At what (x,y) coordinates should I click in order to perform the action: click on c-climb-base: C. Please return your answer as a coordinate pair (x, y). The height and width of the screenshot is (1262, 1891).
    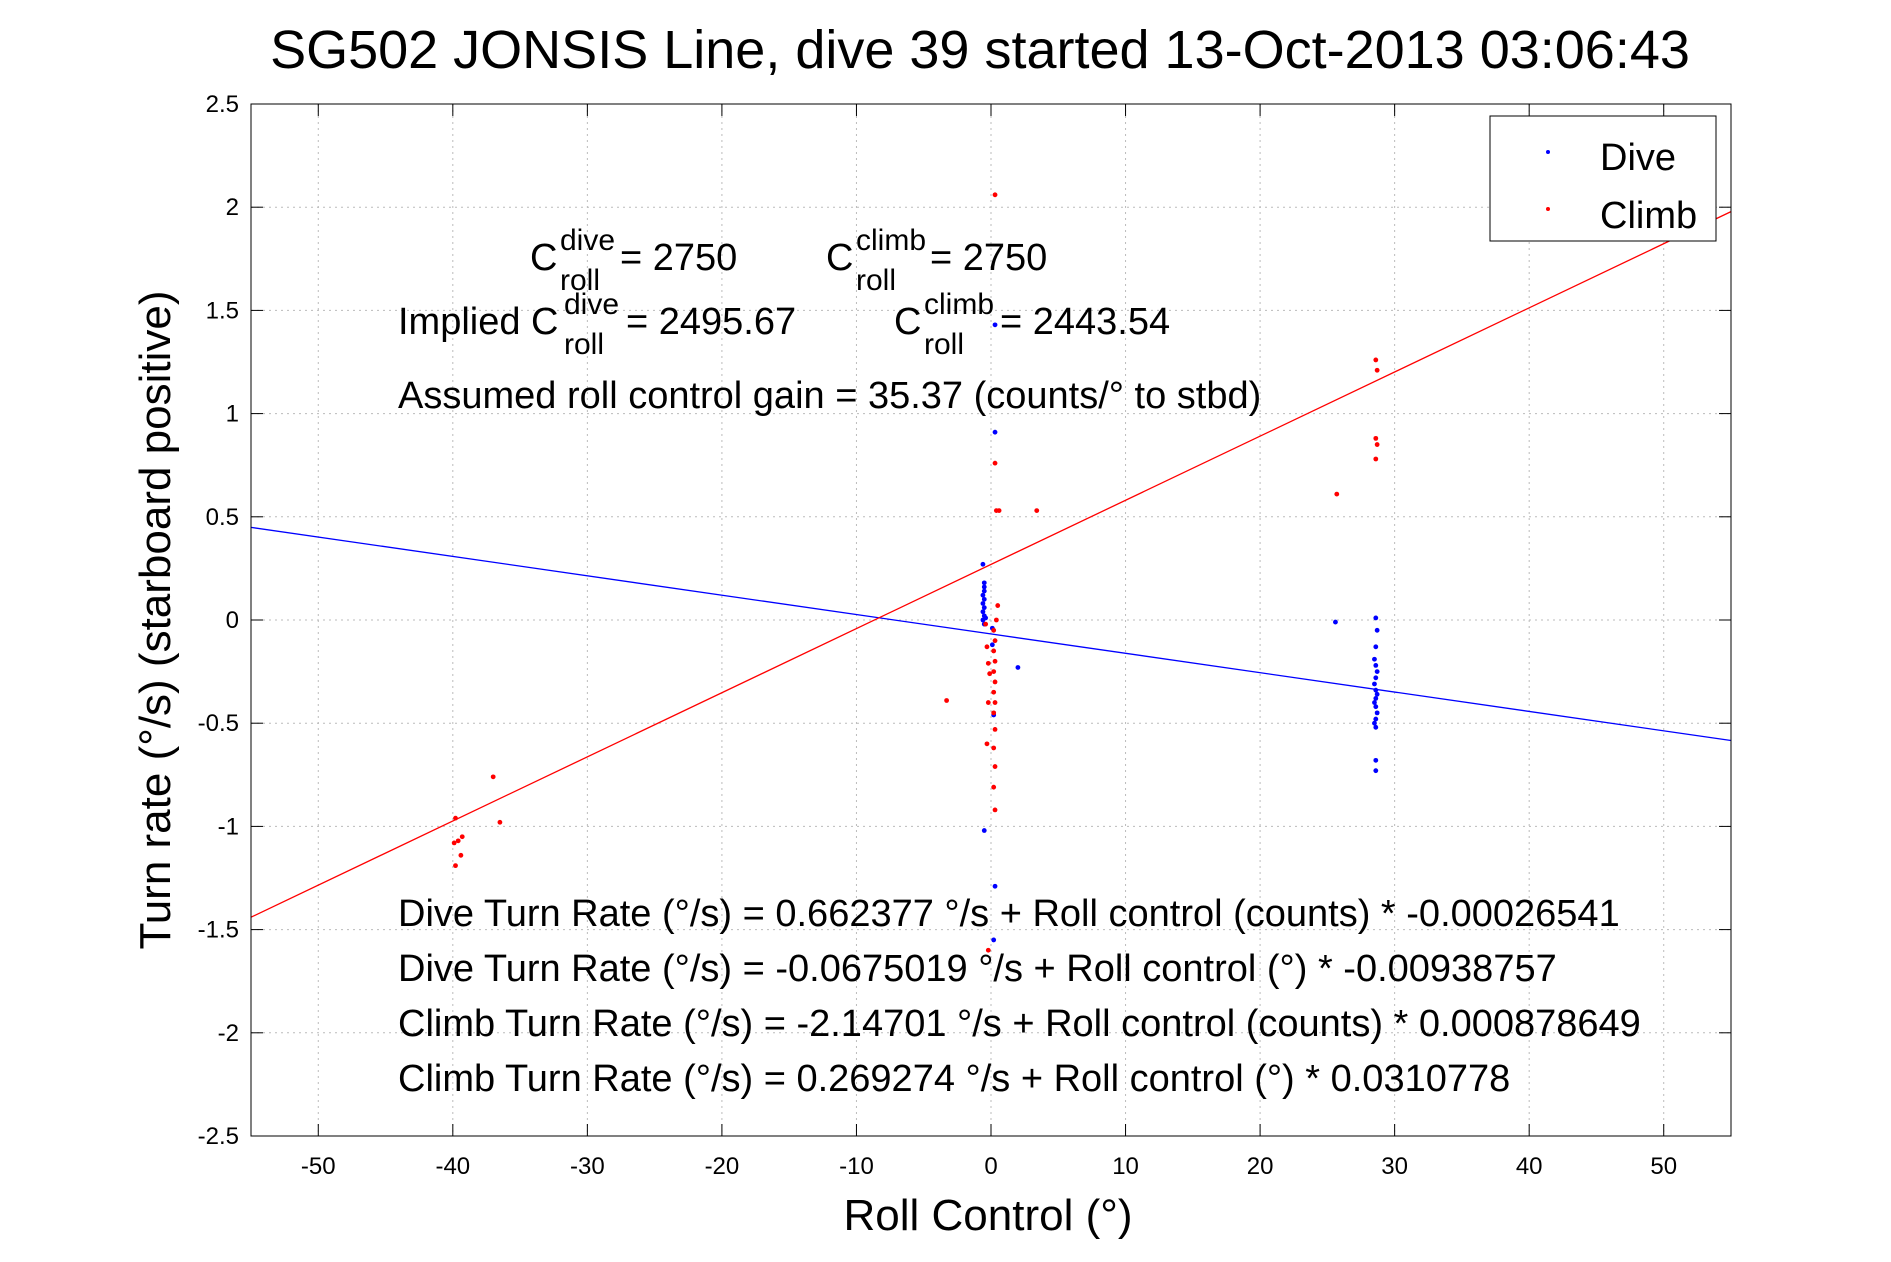
    Looking at the image, I should click on (839, 258).